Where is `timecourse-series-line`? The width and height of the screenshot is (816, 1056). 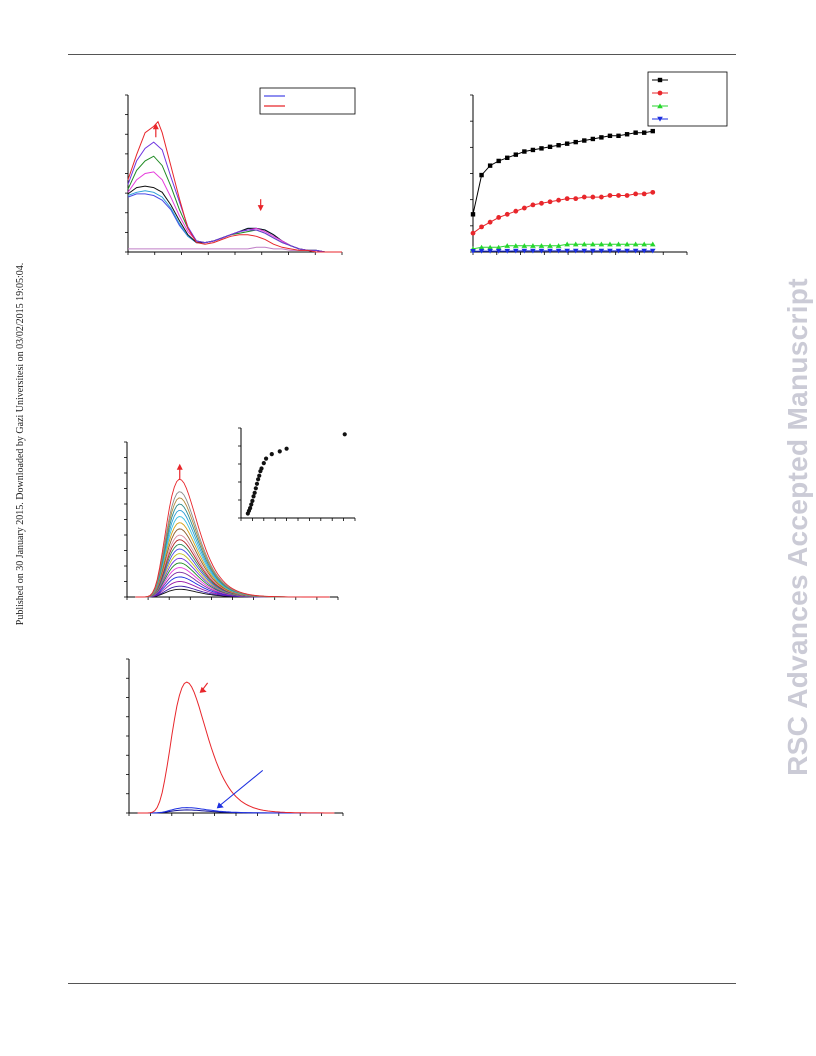
timecourse-series-line is located at coordinates (562, 246).